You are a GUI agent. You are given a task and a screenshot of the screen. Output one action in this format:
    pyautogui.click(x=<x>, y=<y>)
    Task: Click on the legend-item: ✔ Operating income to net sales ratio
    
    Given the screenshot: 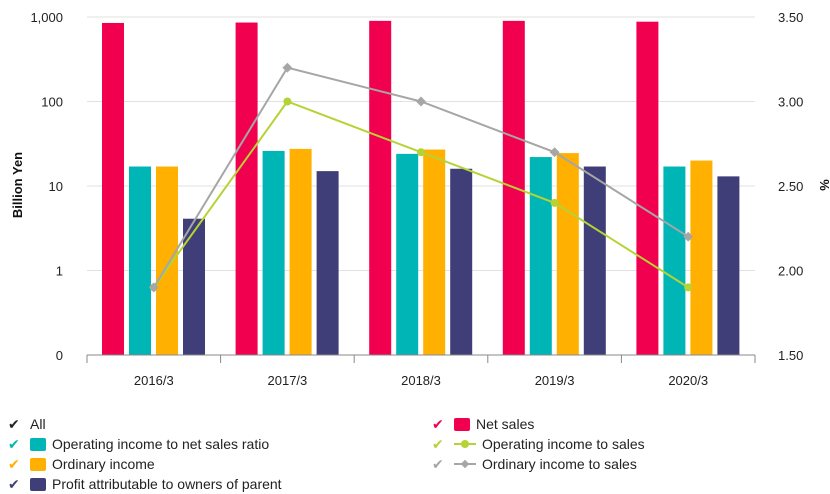 What is the action you would take?
    pyautogui.click(x=136, y=444)
    